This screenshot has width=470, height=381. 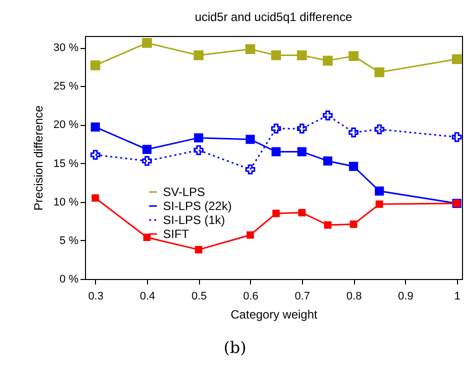 What do you see at coordinates (66, 125) in the screenshot?
I see `y-tick-label: 20 %` at bounding box center [66, 125].